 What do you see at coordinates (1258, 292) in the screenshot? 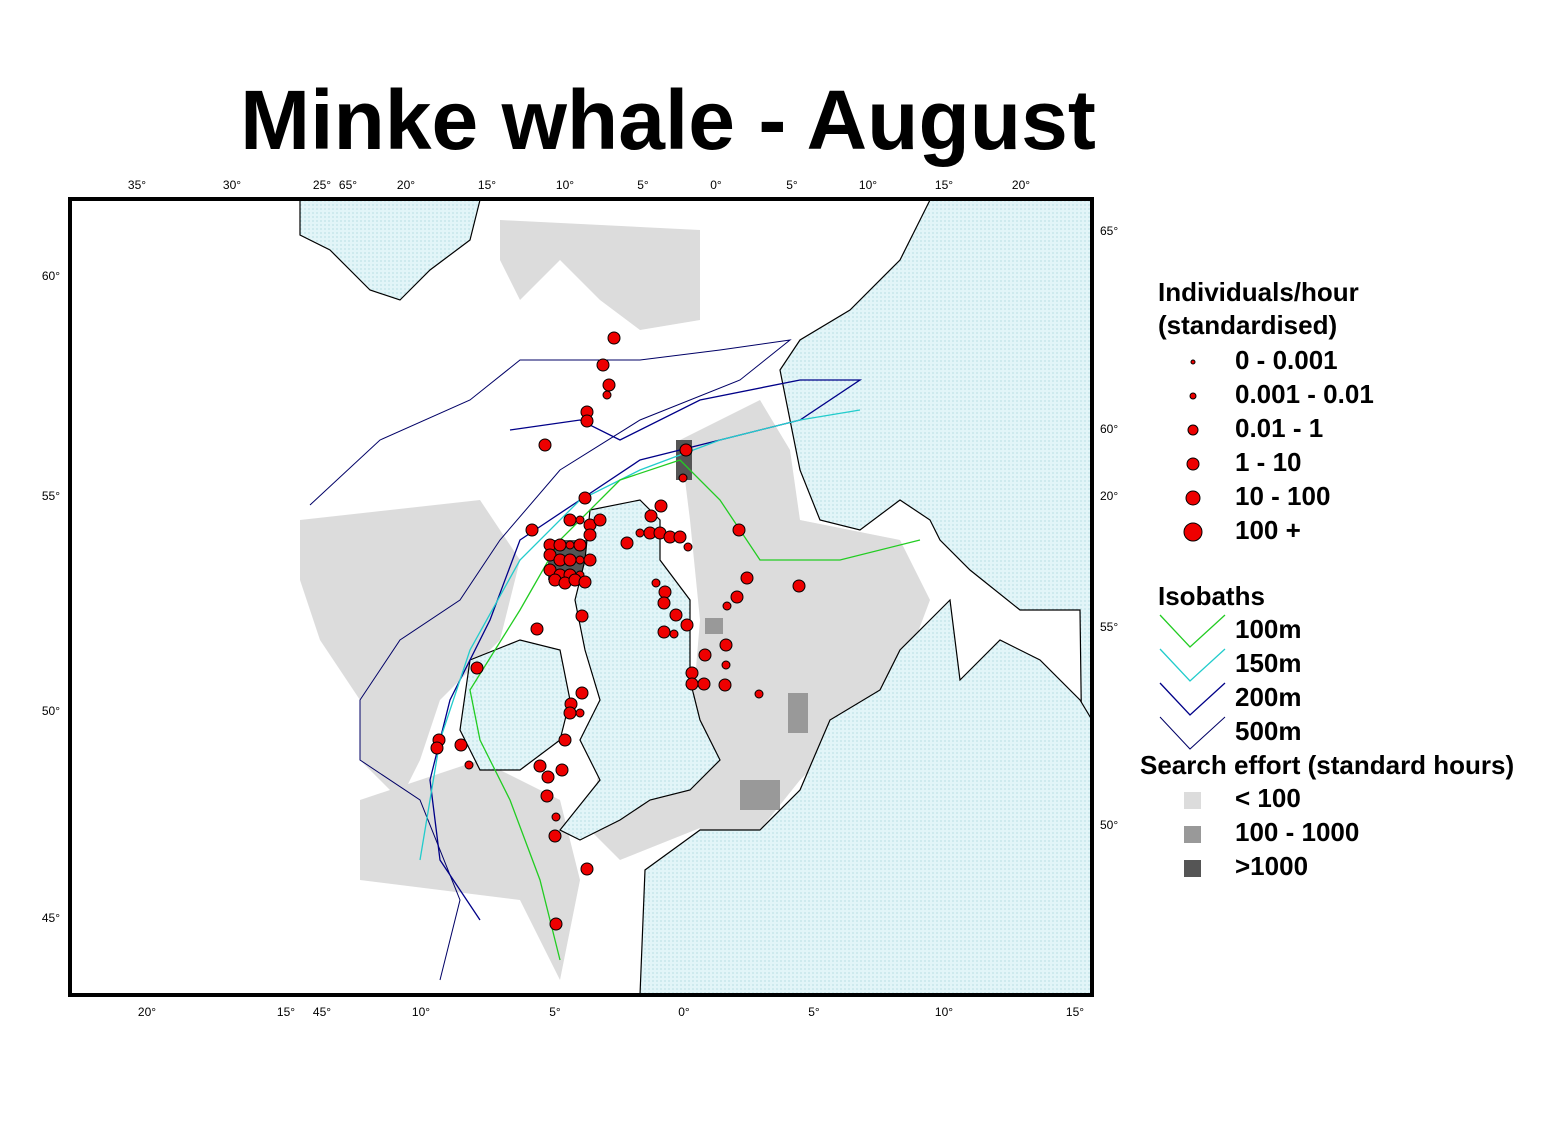
I see `legend-title: Individuals/hour` at bounding box center [1258, 292].